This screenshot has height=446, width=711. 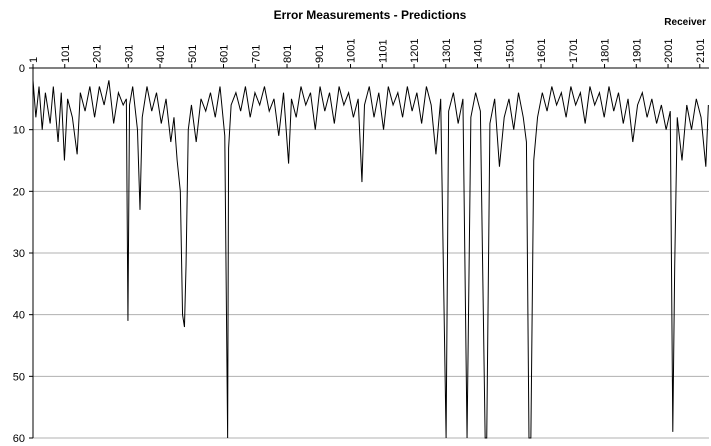 I want to click on x-tick-label: 1101, so click(x=383, y=51).